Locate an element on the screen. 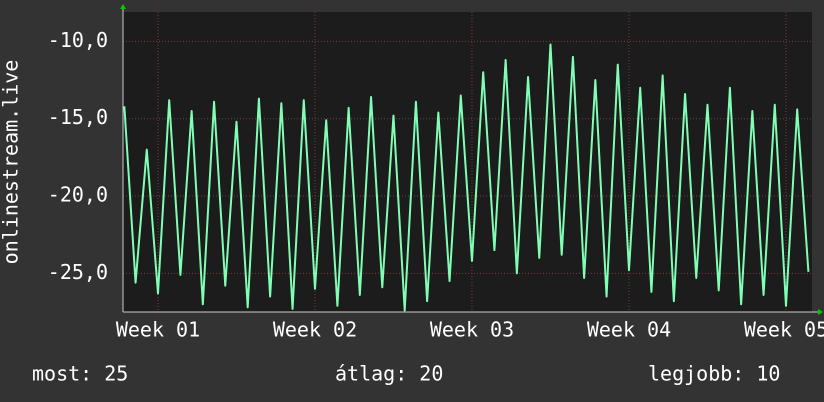 This screenshot has width=824, height=402. x-tick-label: Week 04 is located at coordinates (629, 330).